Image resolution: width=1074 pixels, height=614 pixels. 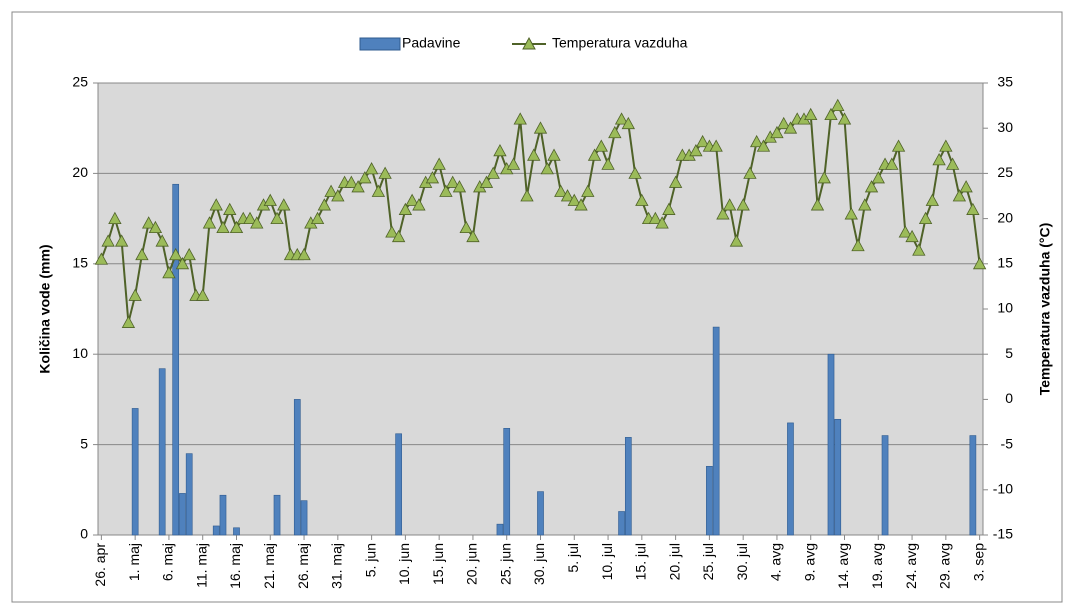 I want to click on x-tick-label: 25. jun, so click(x=505, y=564).